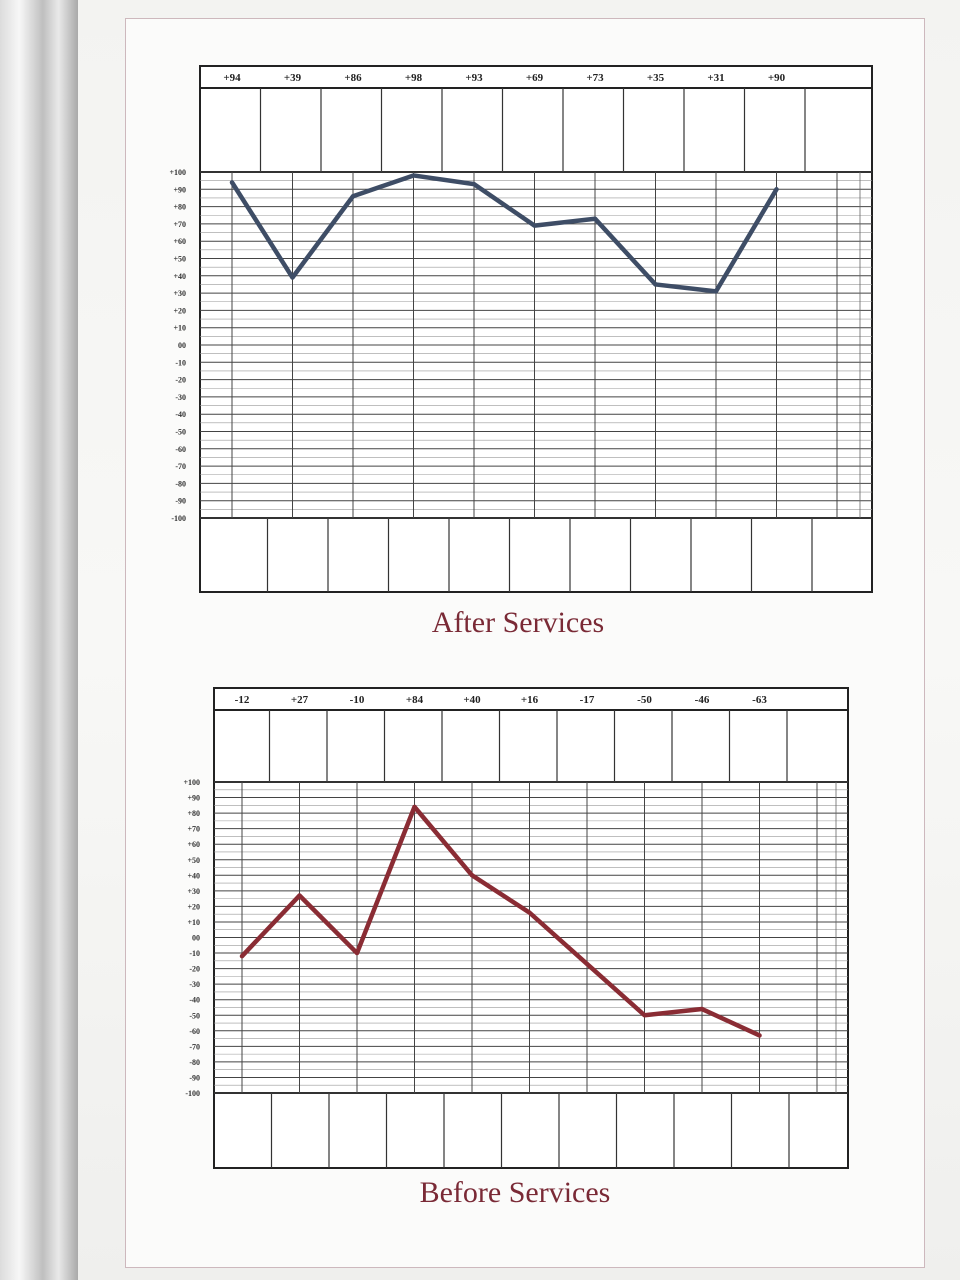 This screenshot has height=1280, width=960. What do you see at coordinates (656, 78) in the screenshot?
I see `category-label: +35` at bounding box center [656, 78].